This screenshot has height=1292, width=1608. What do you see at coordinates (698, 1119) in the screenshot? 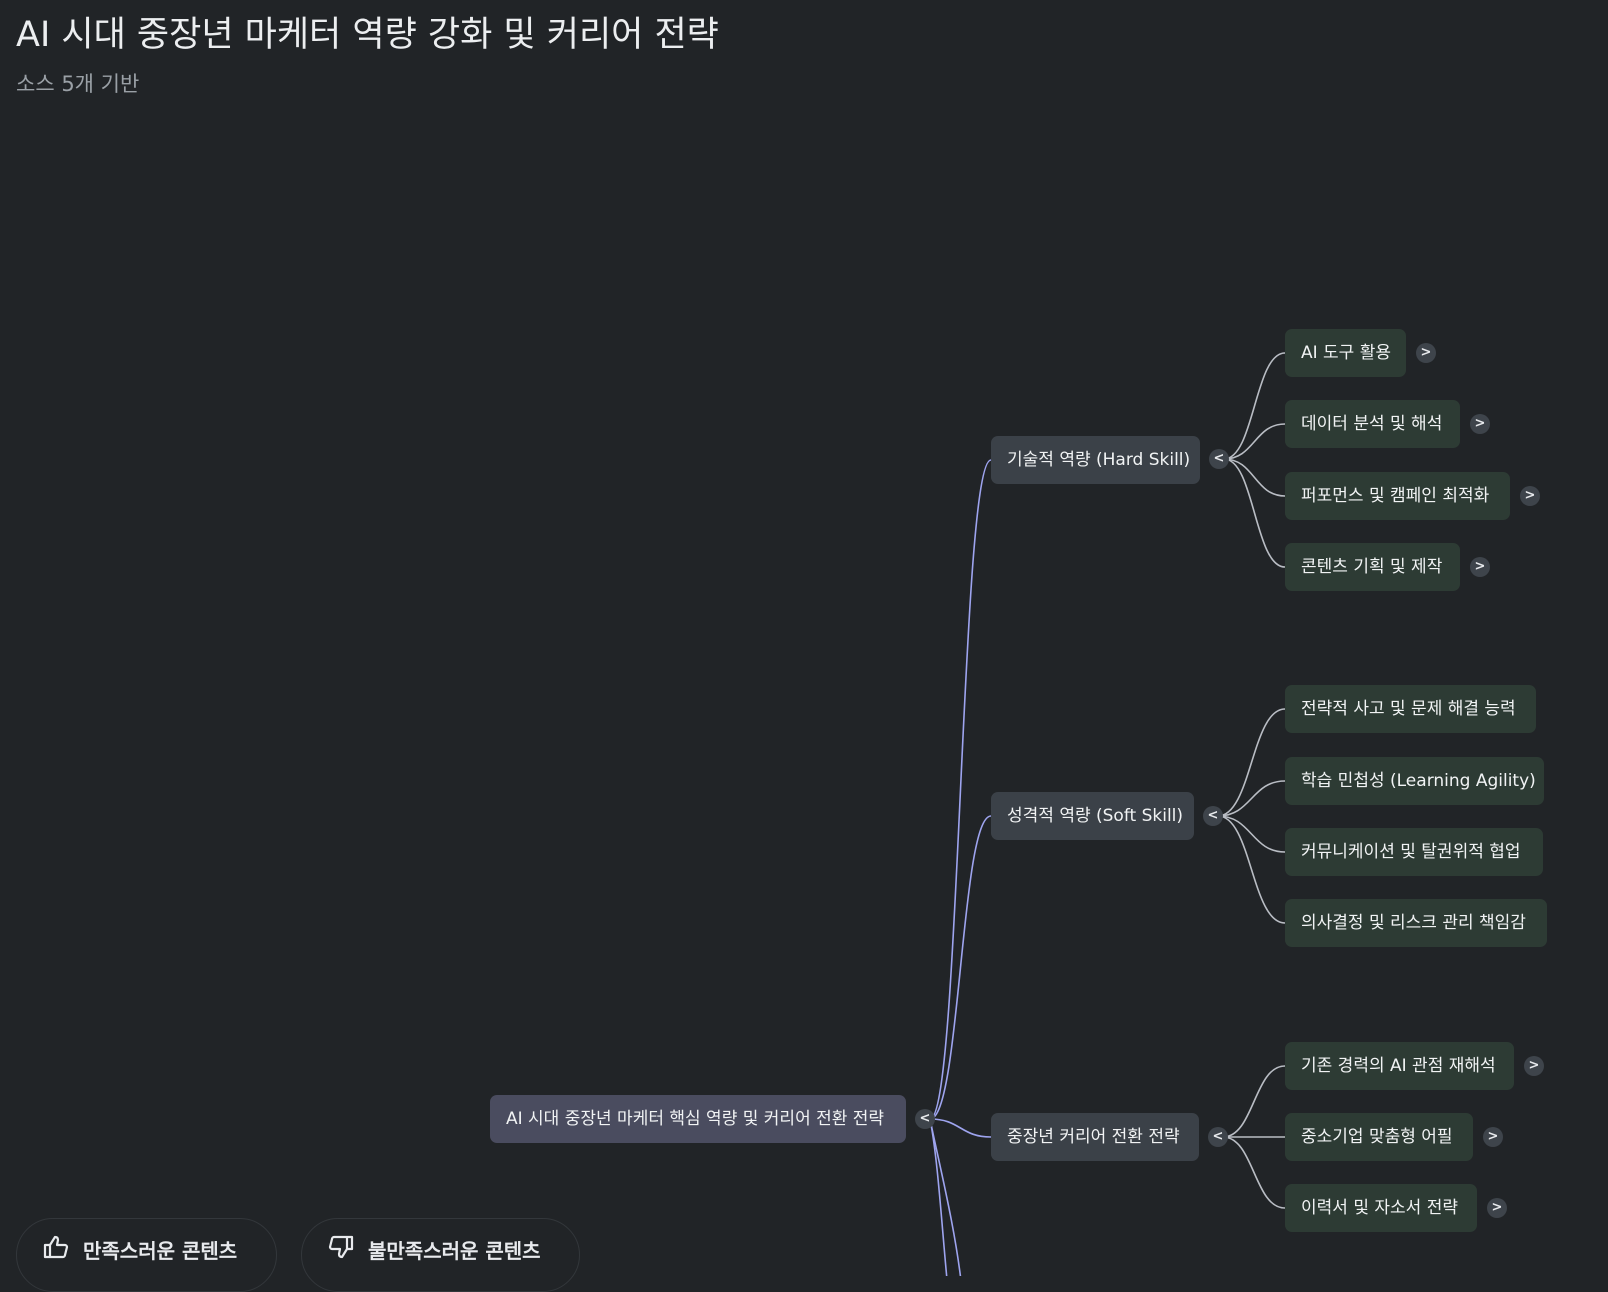
I see `root-node: AI 시대 중장년 마케터 핵심 역량 및 커리어 전환 전략` at bounding box center [698, 1119].